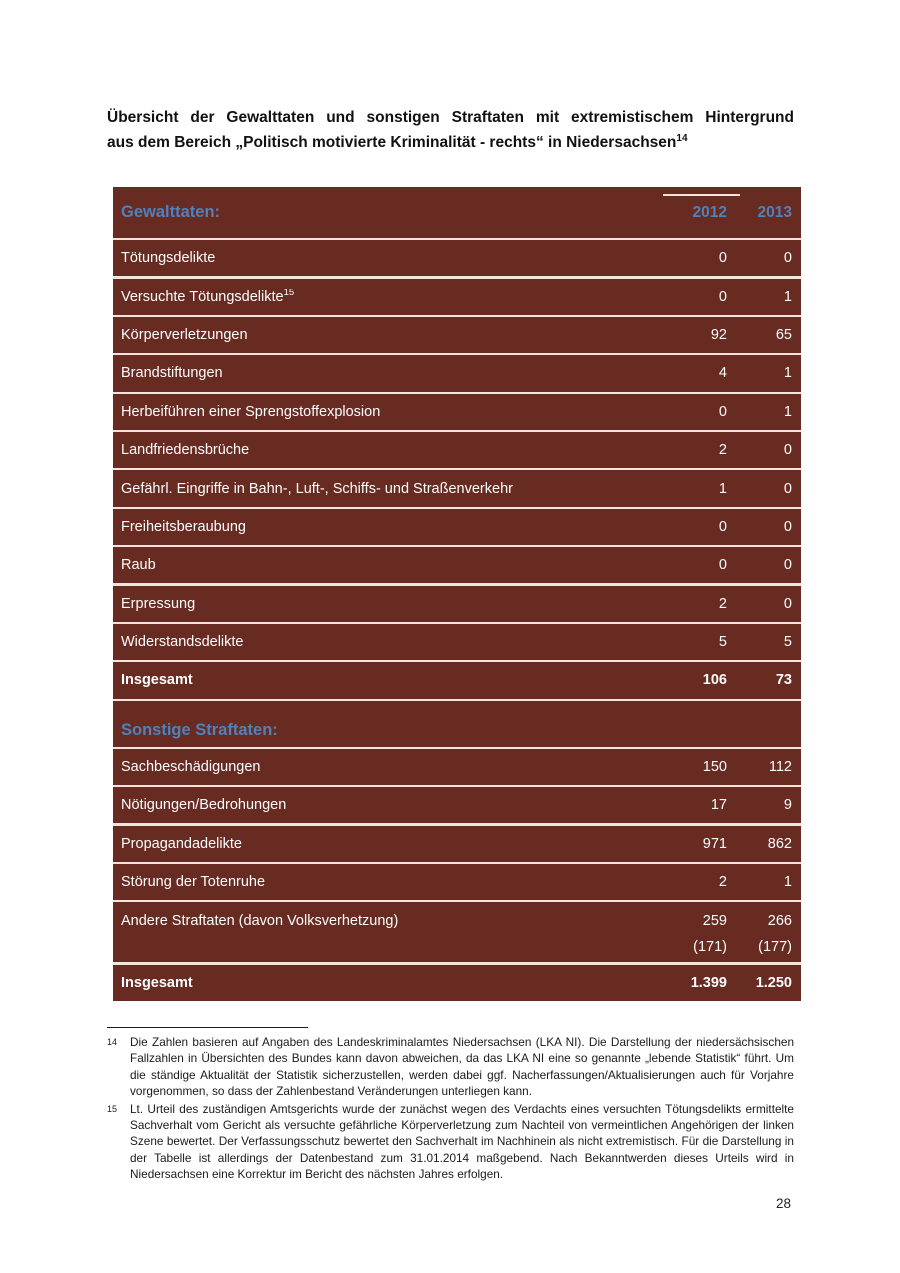 This screenshot has width=900, height=1273. I want to click on value-2012: 17, so click(718, 805).